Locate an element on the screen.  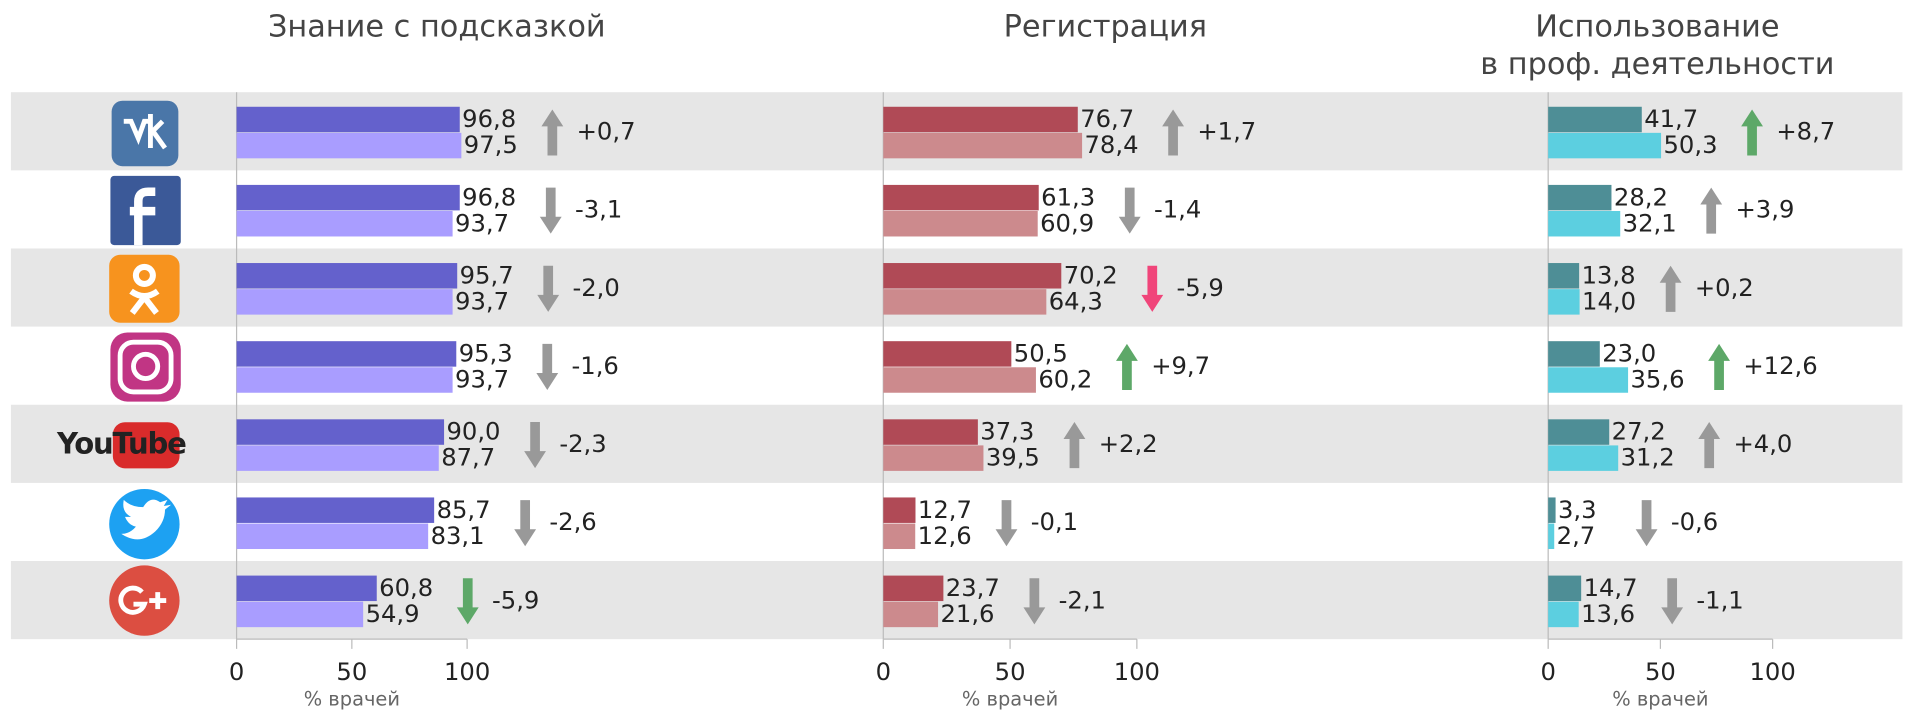
change-label: -2,3 is located at coordinates (582, 443).